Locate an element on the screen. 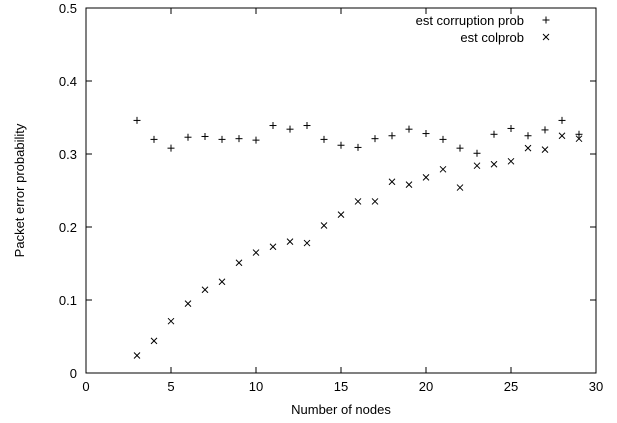  x-tick-label: 0 is located at coordinates (85, 386).